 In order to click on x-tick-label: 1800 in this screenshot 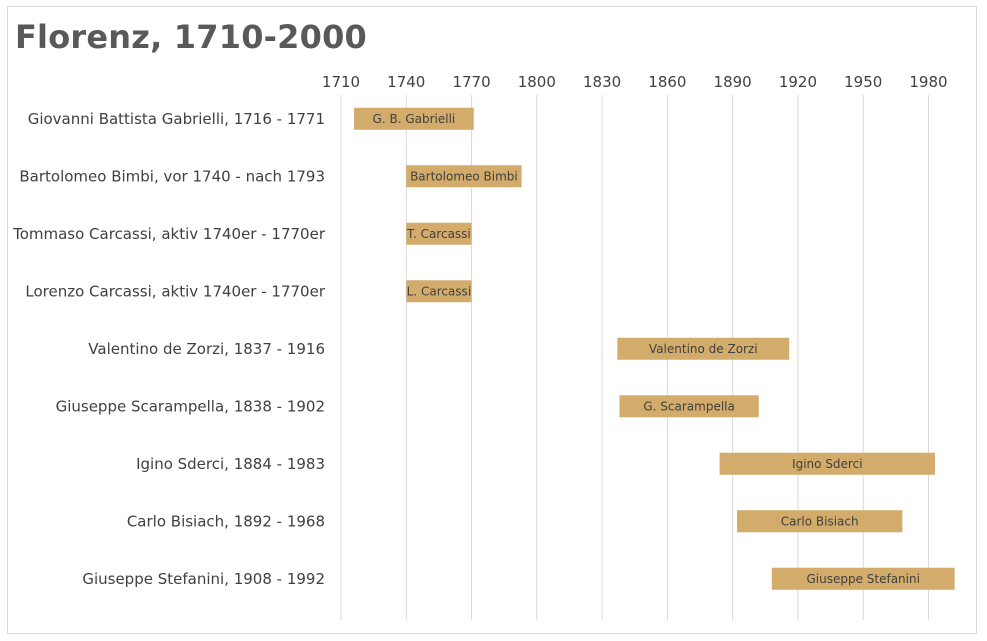, I will do `click(537, 82)`.